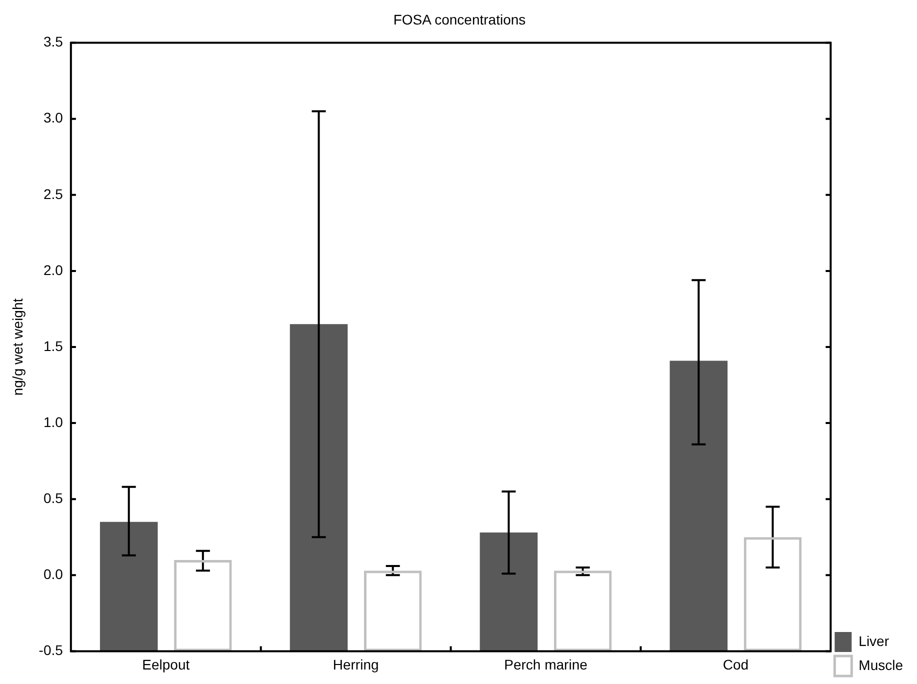  I want to click on legend-label: Liver, so click(874, 640).